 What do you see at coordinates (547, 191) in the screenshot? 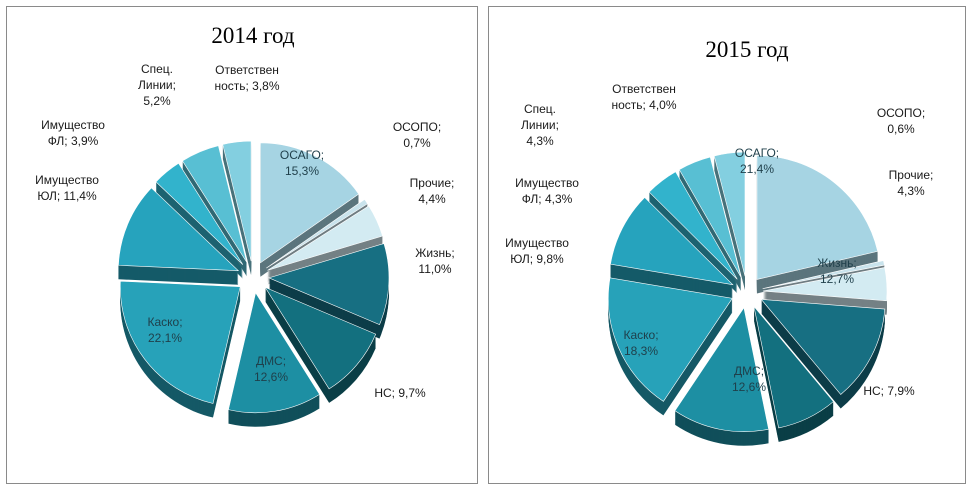
I see `slice-label-имущество: Имущество ФЛ; 4,3%` at bounding box center [547, 191].